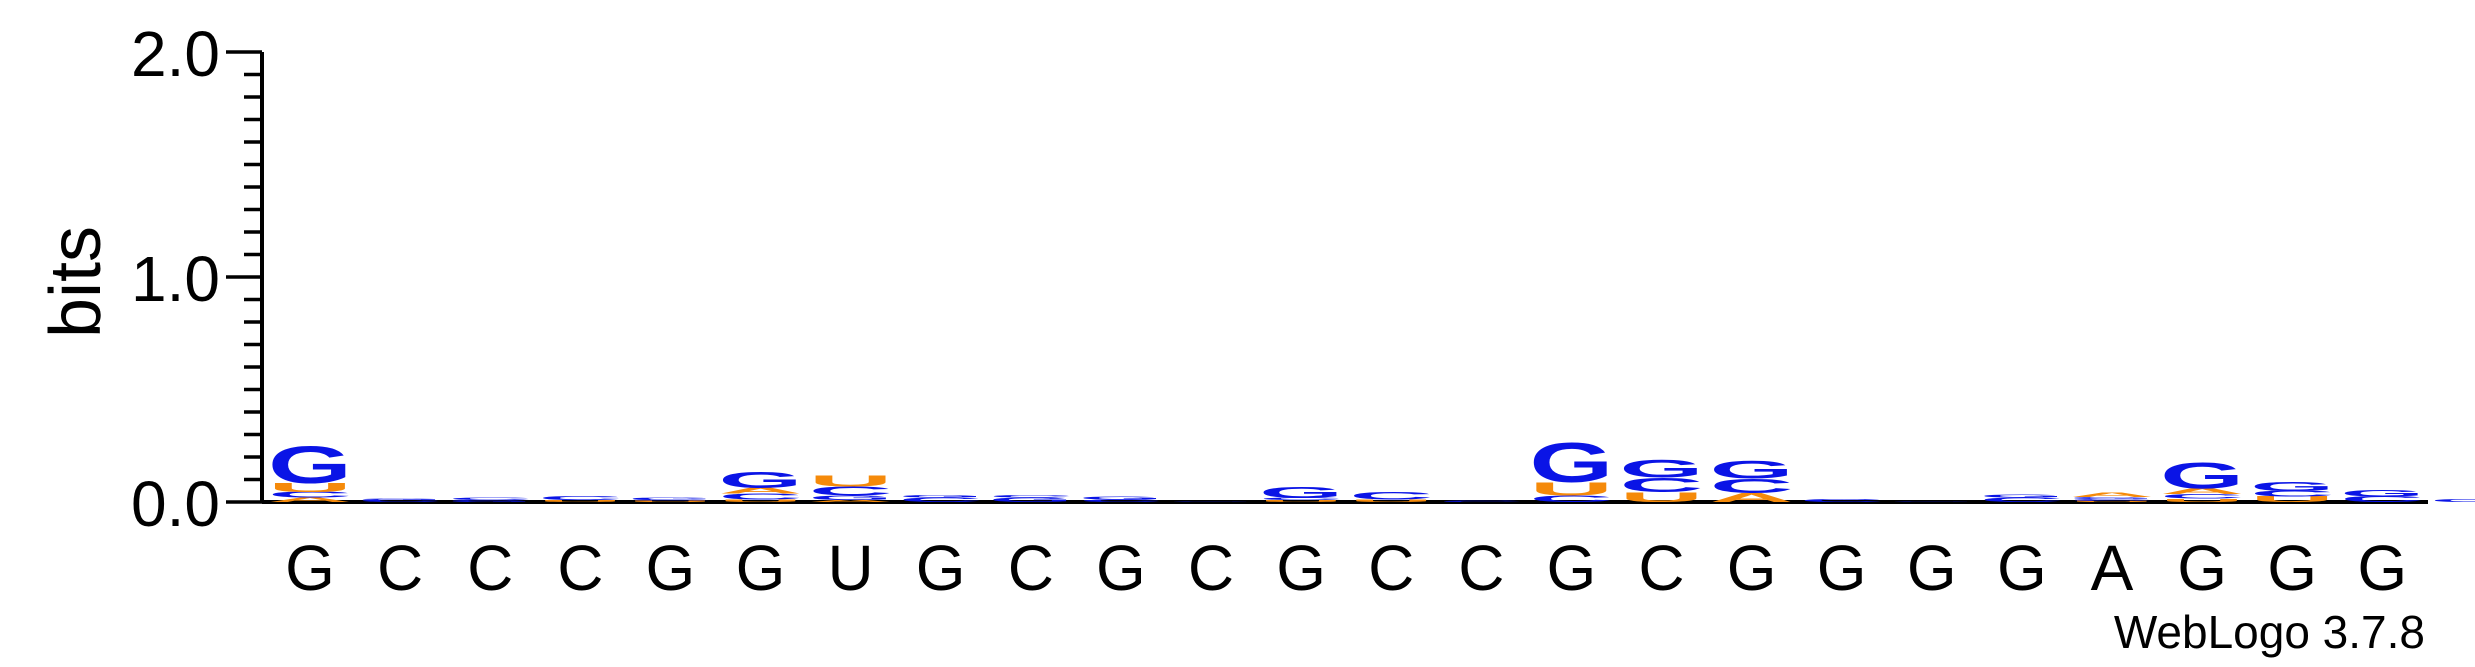 The height and width of the screenshot is (667, 2475). Describe the element at coordinates (2112, 568) in the screenshot. I see `x-tick-label: A` at that location.